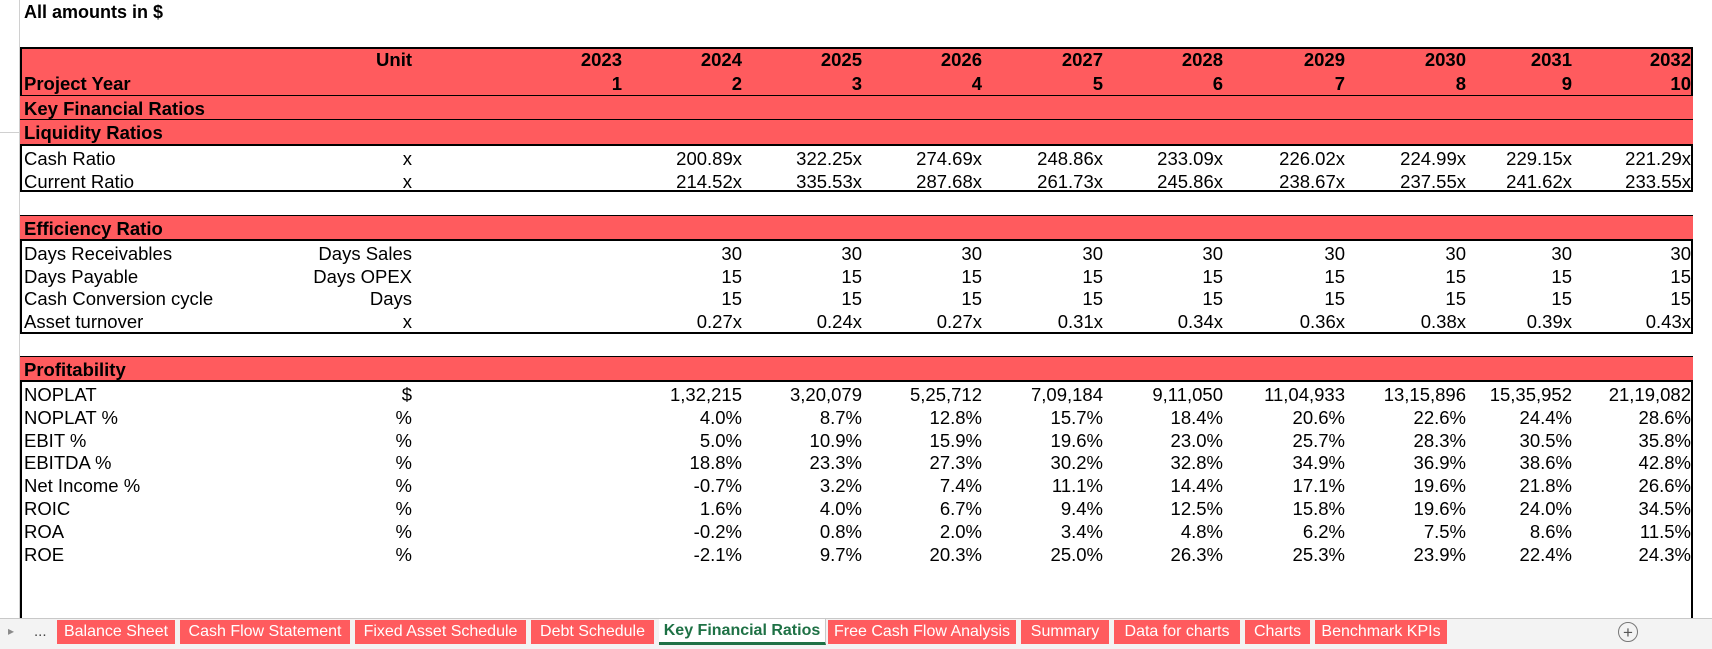 The width and height of the screenshot is (1712, 649). I want to click on profitability-row-value: 30.5%, so click(1545, 440).